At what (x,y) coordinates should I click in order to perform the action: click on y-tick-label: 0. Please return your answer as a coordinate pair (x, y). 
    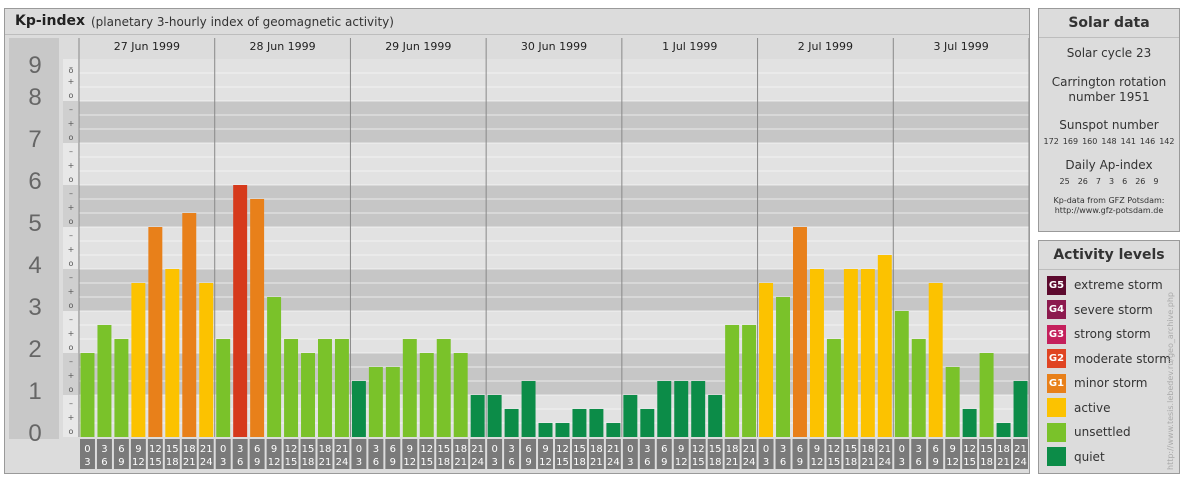
    Looking at the image, I should click on (34, 433).